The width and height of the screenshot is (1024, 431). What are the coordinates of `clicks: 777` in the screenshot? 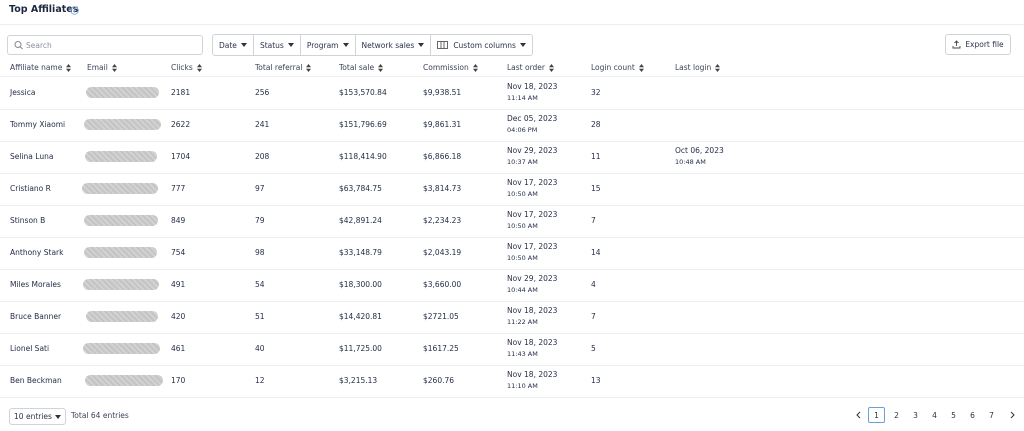 It's located at (178, 188).